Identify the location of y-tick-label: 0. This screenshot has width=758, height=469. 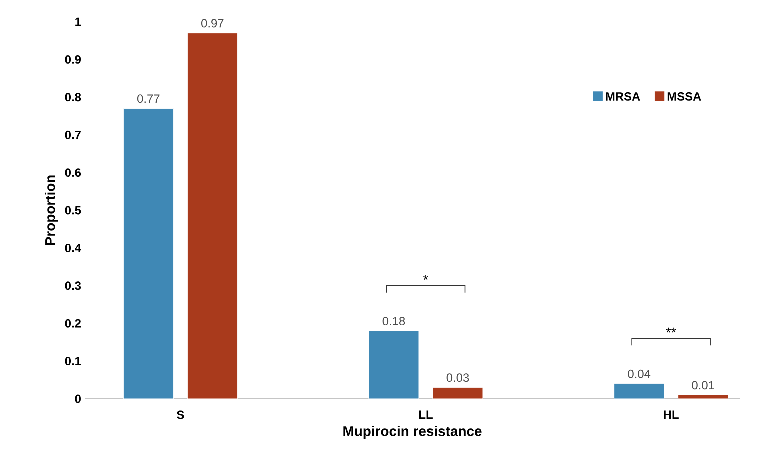
(78, 399).